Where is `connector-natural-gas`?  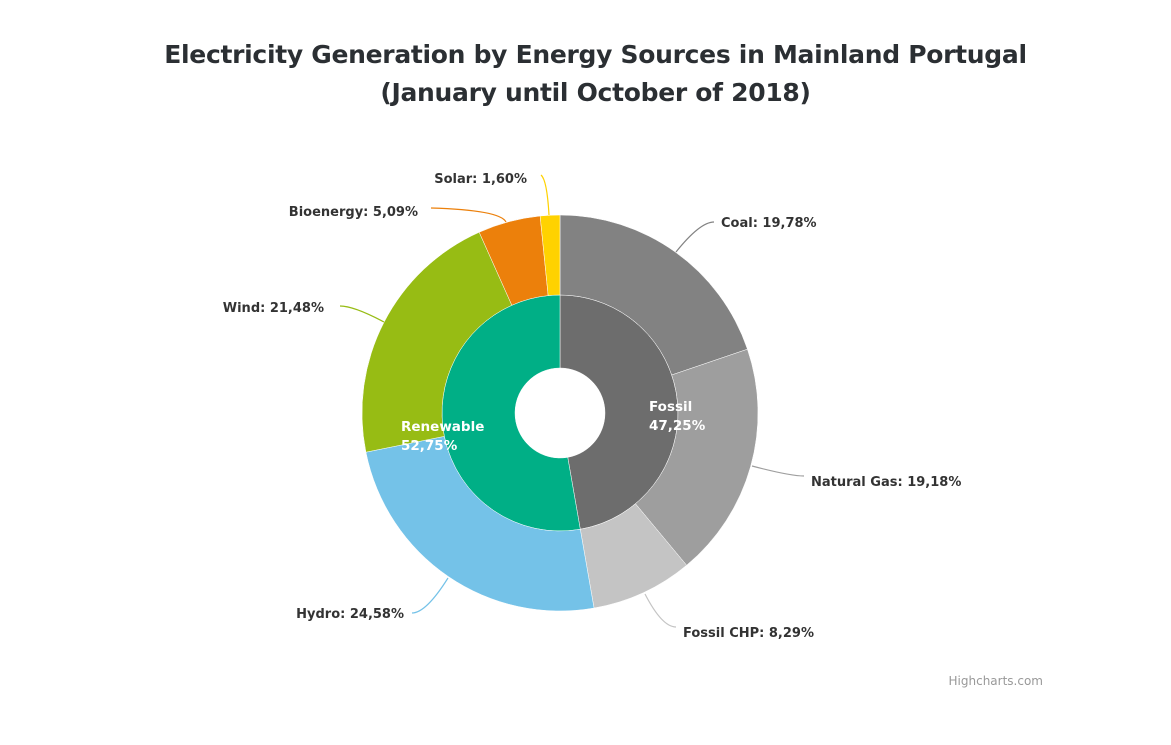
connector-natural-gas is located at coordinates (778, 471).